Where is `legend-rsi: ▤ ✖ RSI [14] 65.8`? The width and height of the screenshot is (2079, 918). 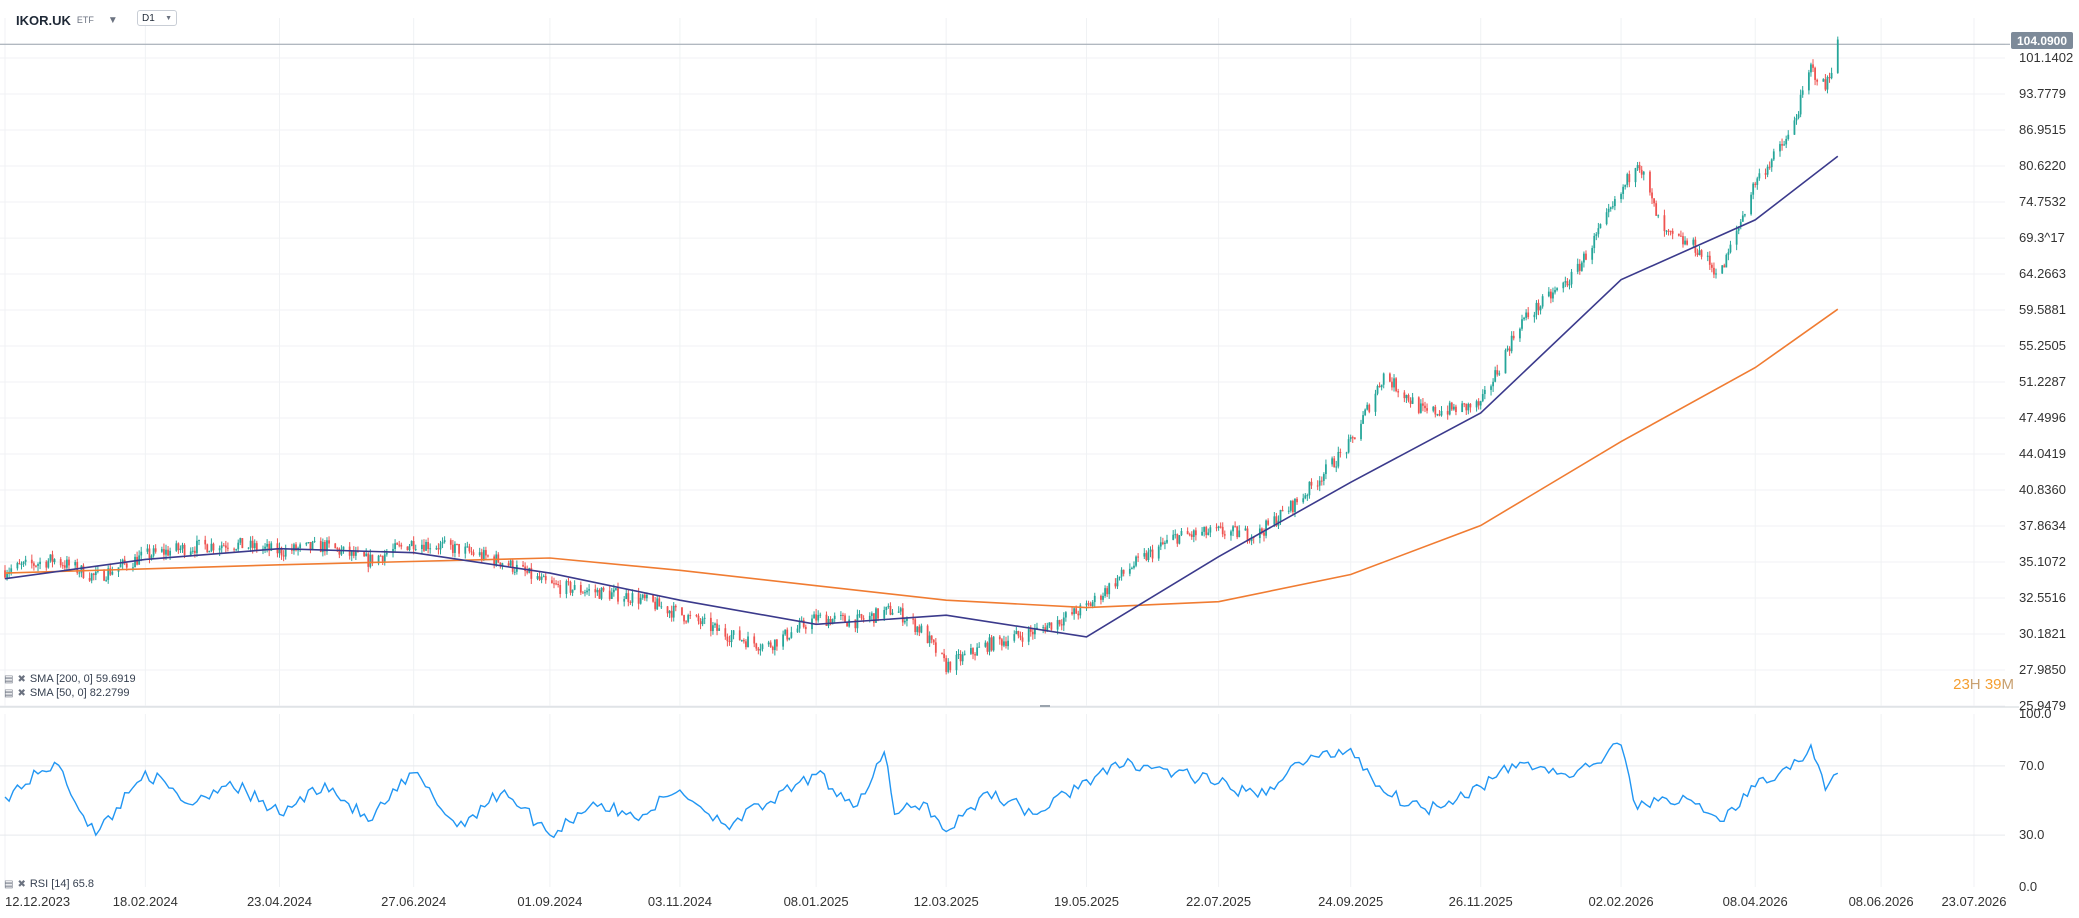
legend-rsi: ▤ ✖ RSI [14] 65.8 is located at coordinates (49, 884).